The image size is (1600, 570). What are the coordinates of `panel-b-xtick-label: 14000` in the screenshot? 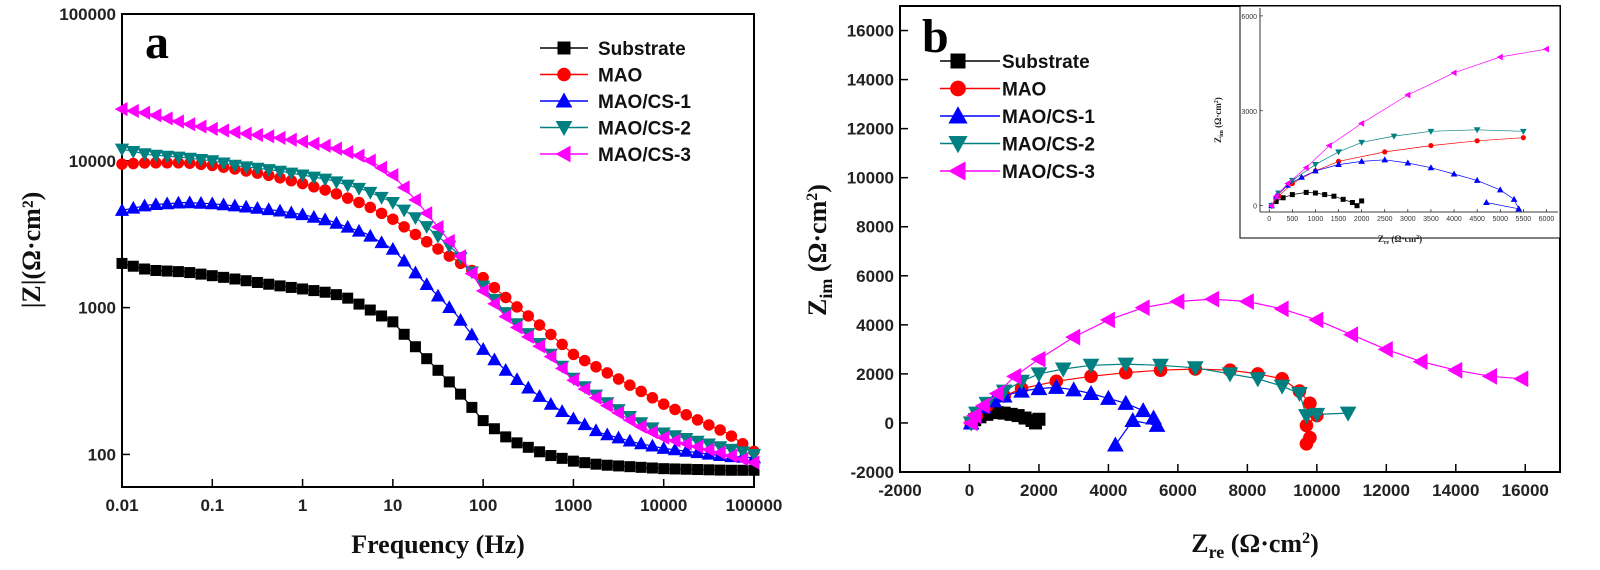 It's located at (1455, 490).